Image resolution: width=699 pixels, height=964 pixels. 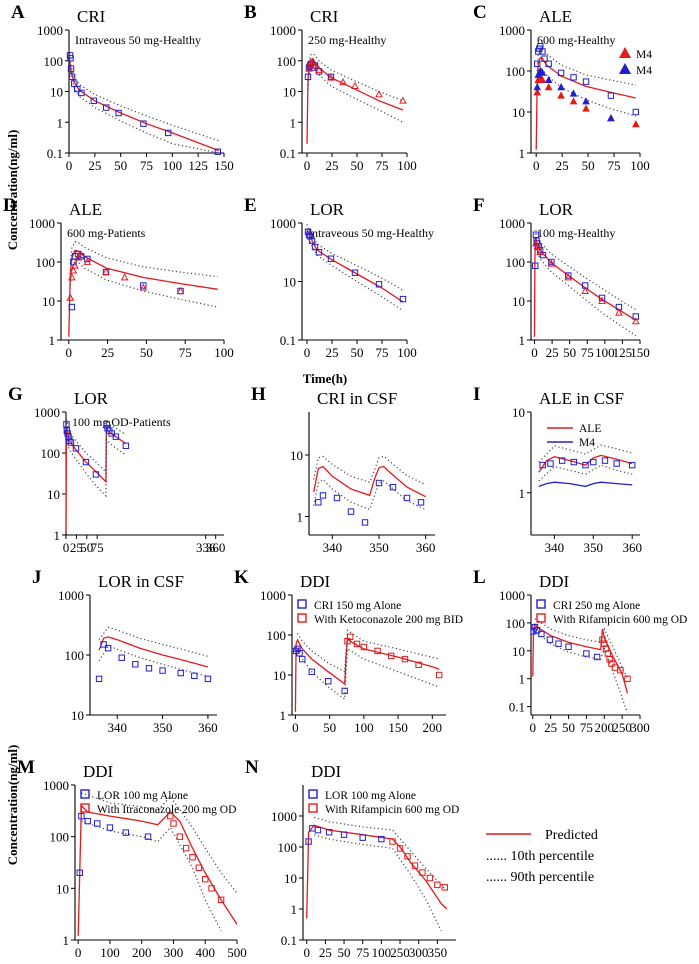 What do you see at coordinates (174, 952) in the screenshot?
I see `x-tick-label: 300` at bounding box center [174, 952].